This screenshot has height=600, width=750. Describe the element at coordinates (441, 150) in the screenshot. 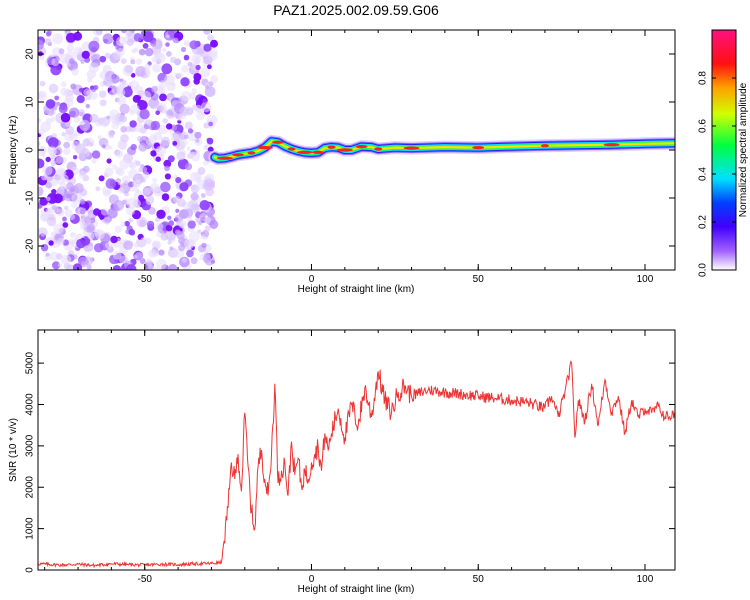

I see `signal-track-layer` at that location.